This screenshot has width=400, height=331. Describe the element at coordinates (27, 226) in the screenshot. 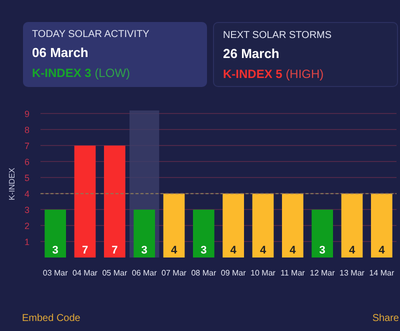

I see `y-tick-label: 2` at that location.